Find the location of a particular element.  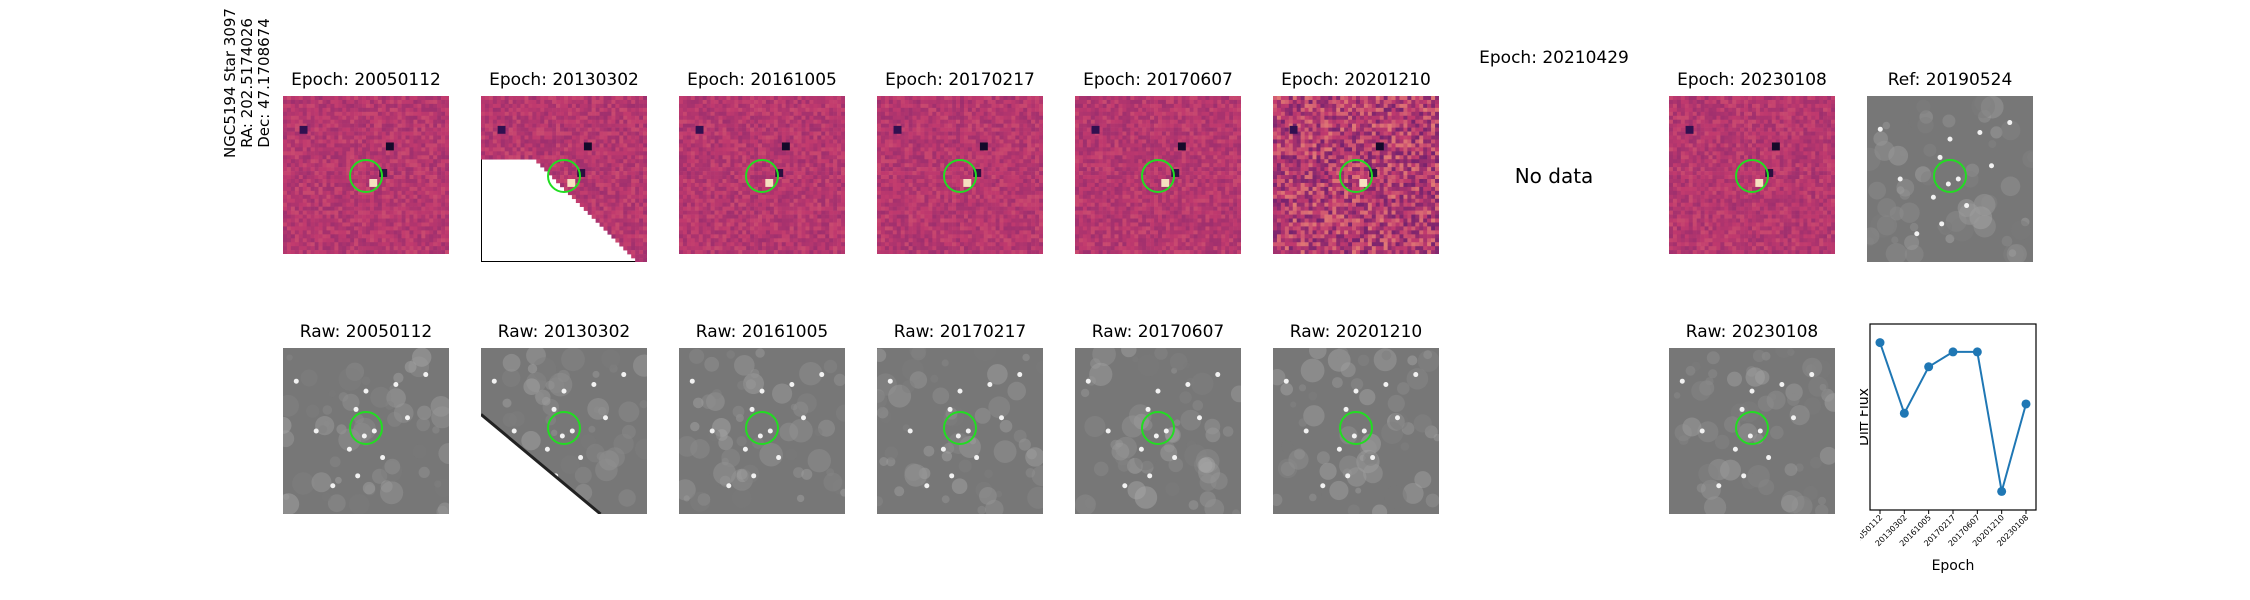

diff-panel-title: Epoch: 20201210 is located at coordinates (1356, 80).